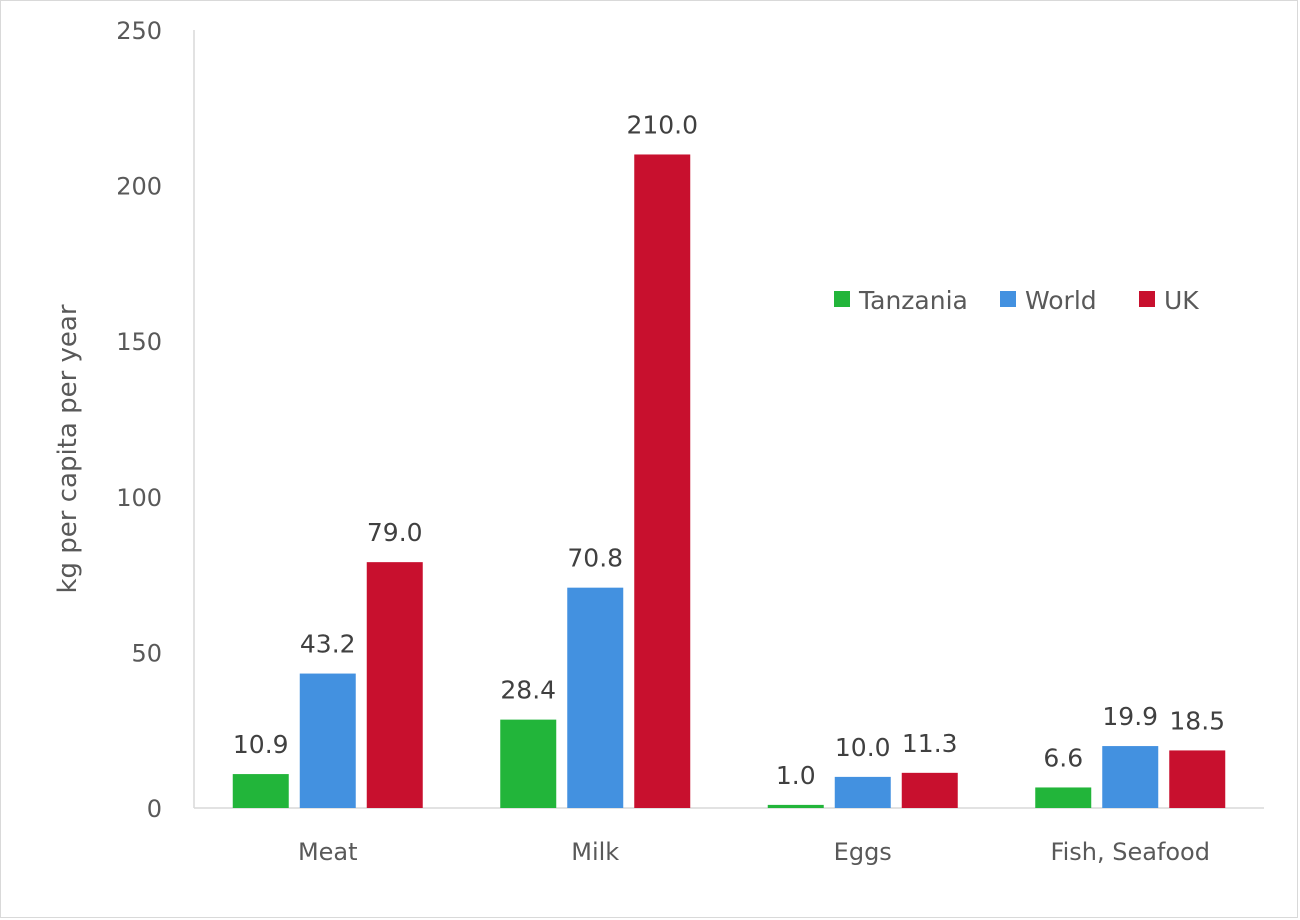 The image size is (1300, 920). What do you see at coordinates (842, 299) in the screenshot?
I see `legend-swatch-tanzania` at bounding box center [842, 299].